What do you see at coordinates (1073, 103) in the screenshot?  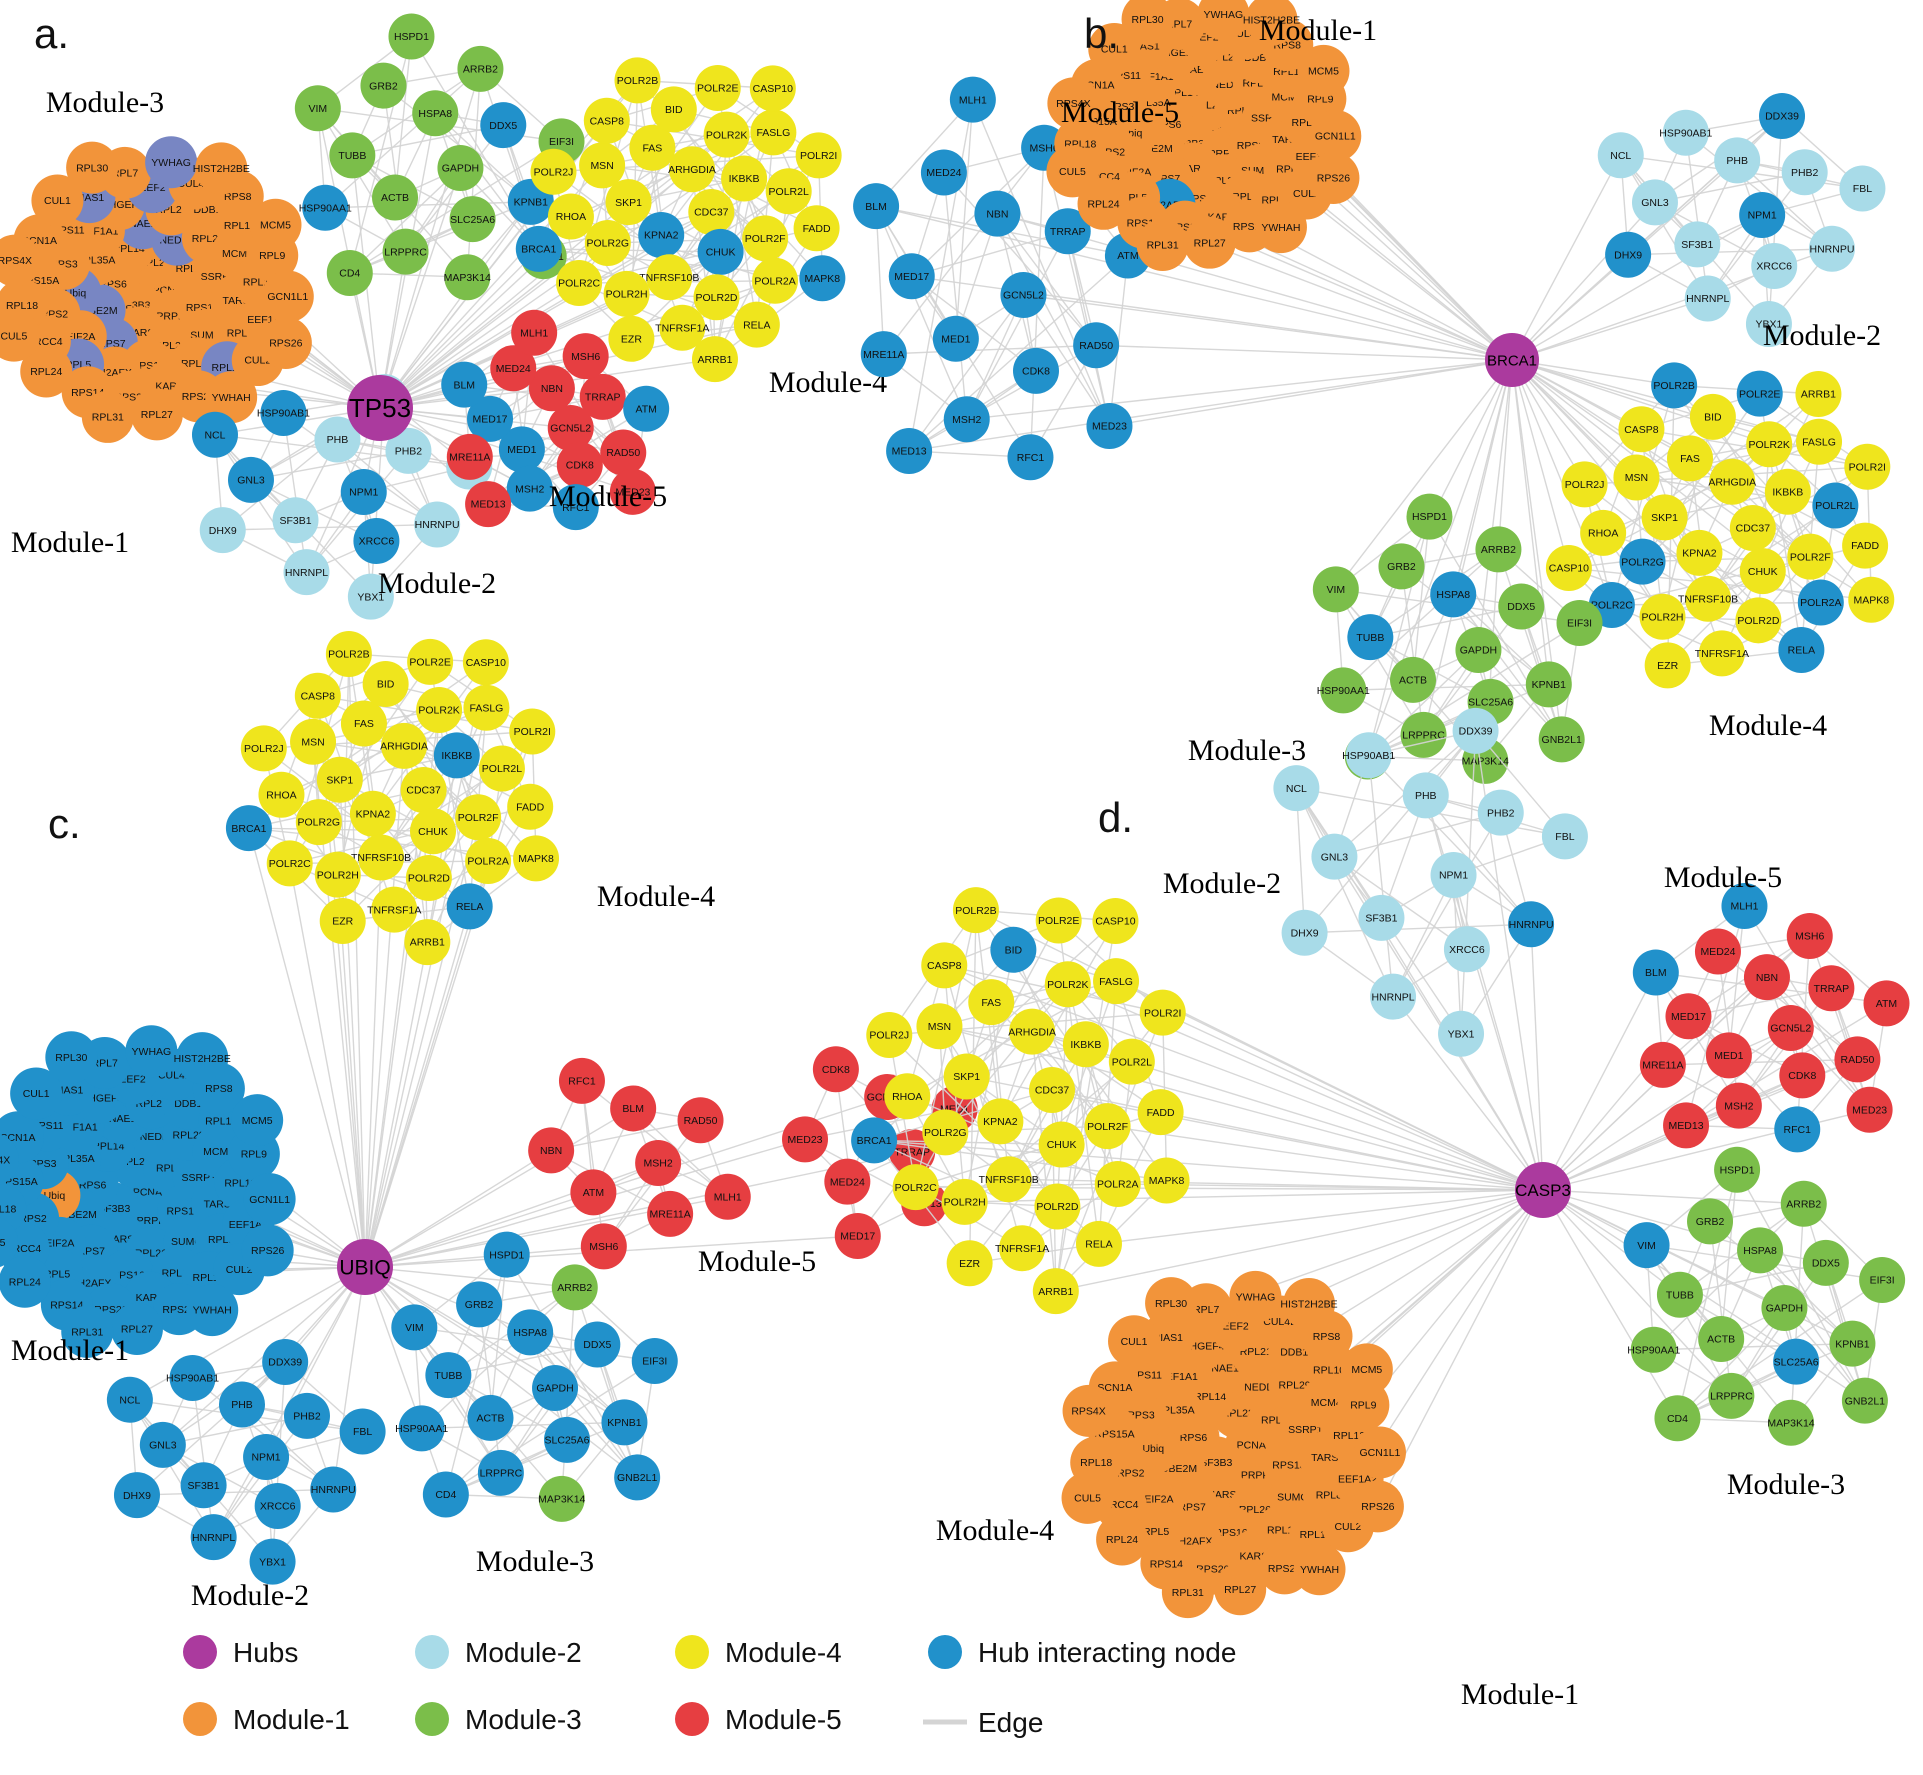 I see `node-RPS4X: RPS4X` at bounding box center [1073, 103].